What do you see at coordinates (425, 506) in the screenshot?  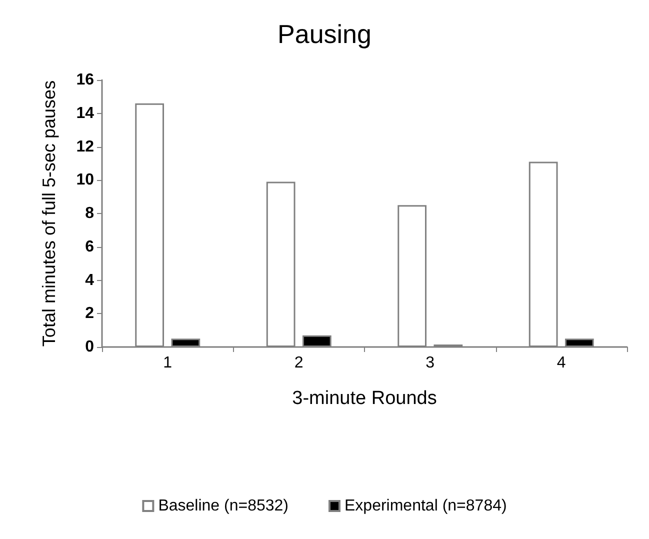 I see `legend-label: Experimental (n=8784)` at bounding box center [425, 506].